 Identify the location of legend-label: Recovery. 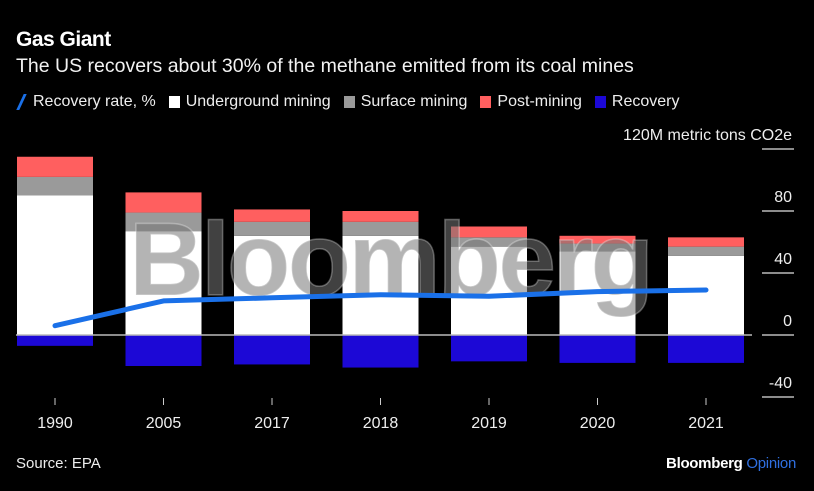
(645, 101).